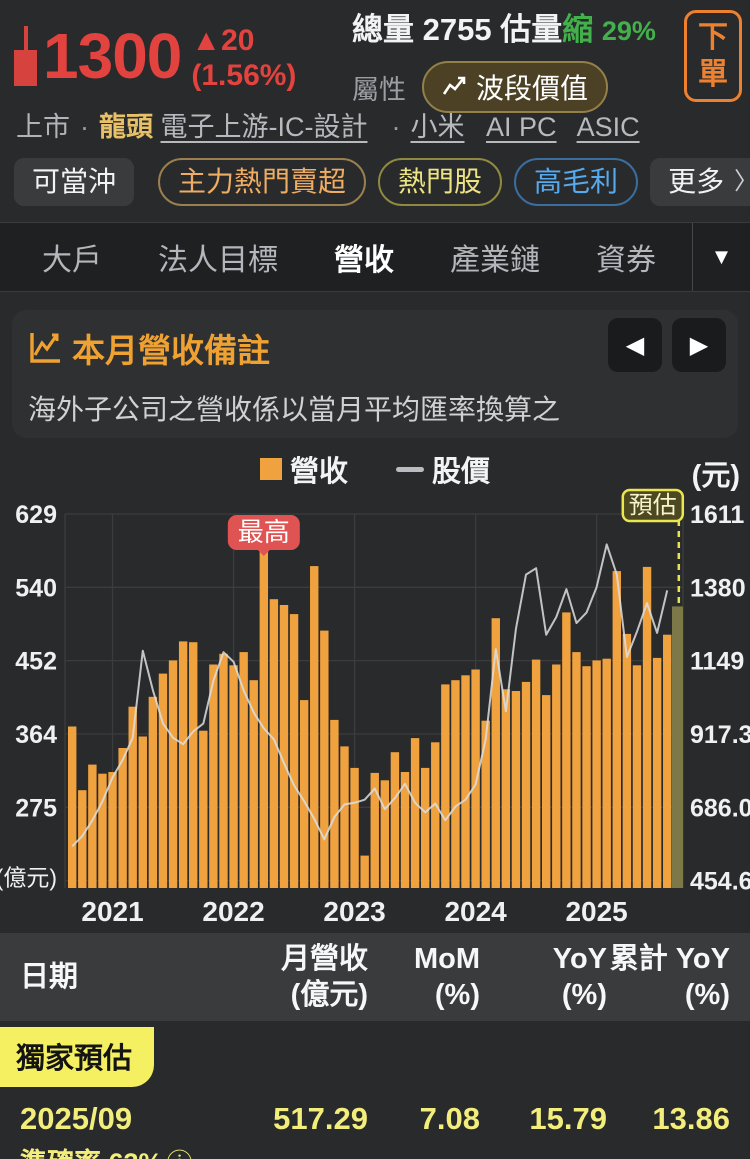 The height and width of the screenshot is (1159, 750). Describe the element at coordinates (262, 182) in the screenshot. I see `tag-main-force-sell: 主力熱門賣超` at that location.